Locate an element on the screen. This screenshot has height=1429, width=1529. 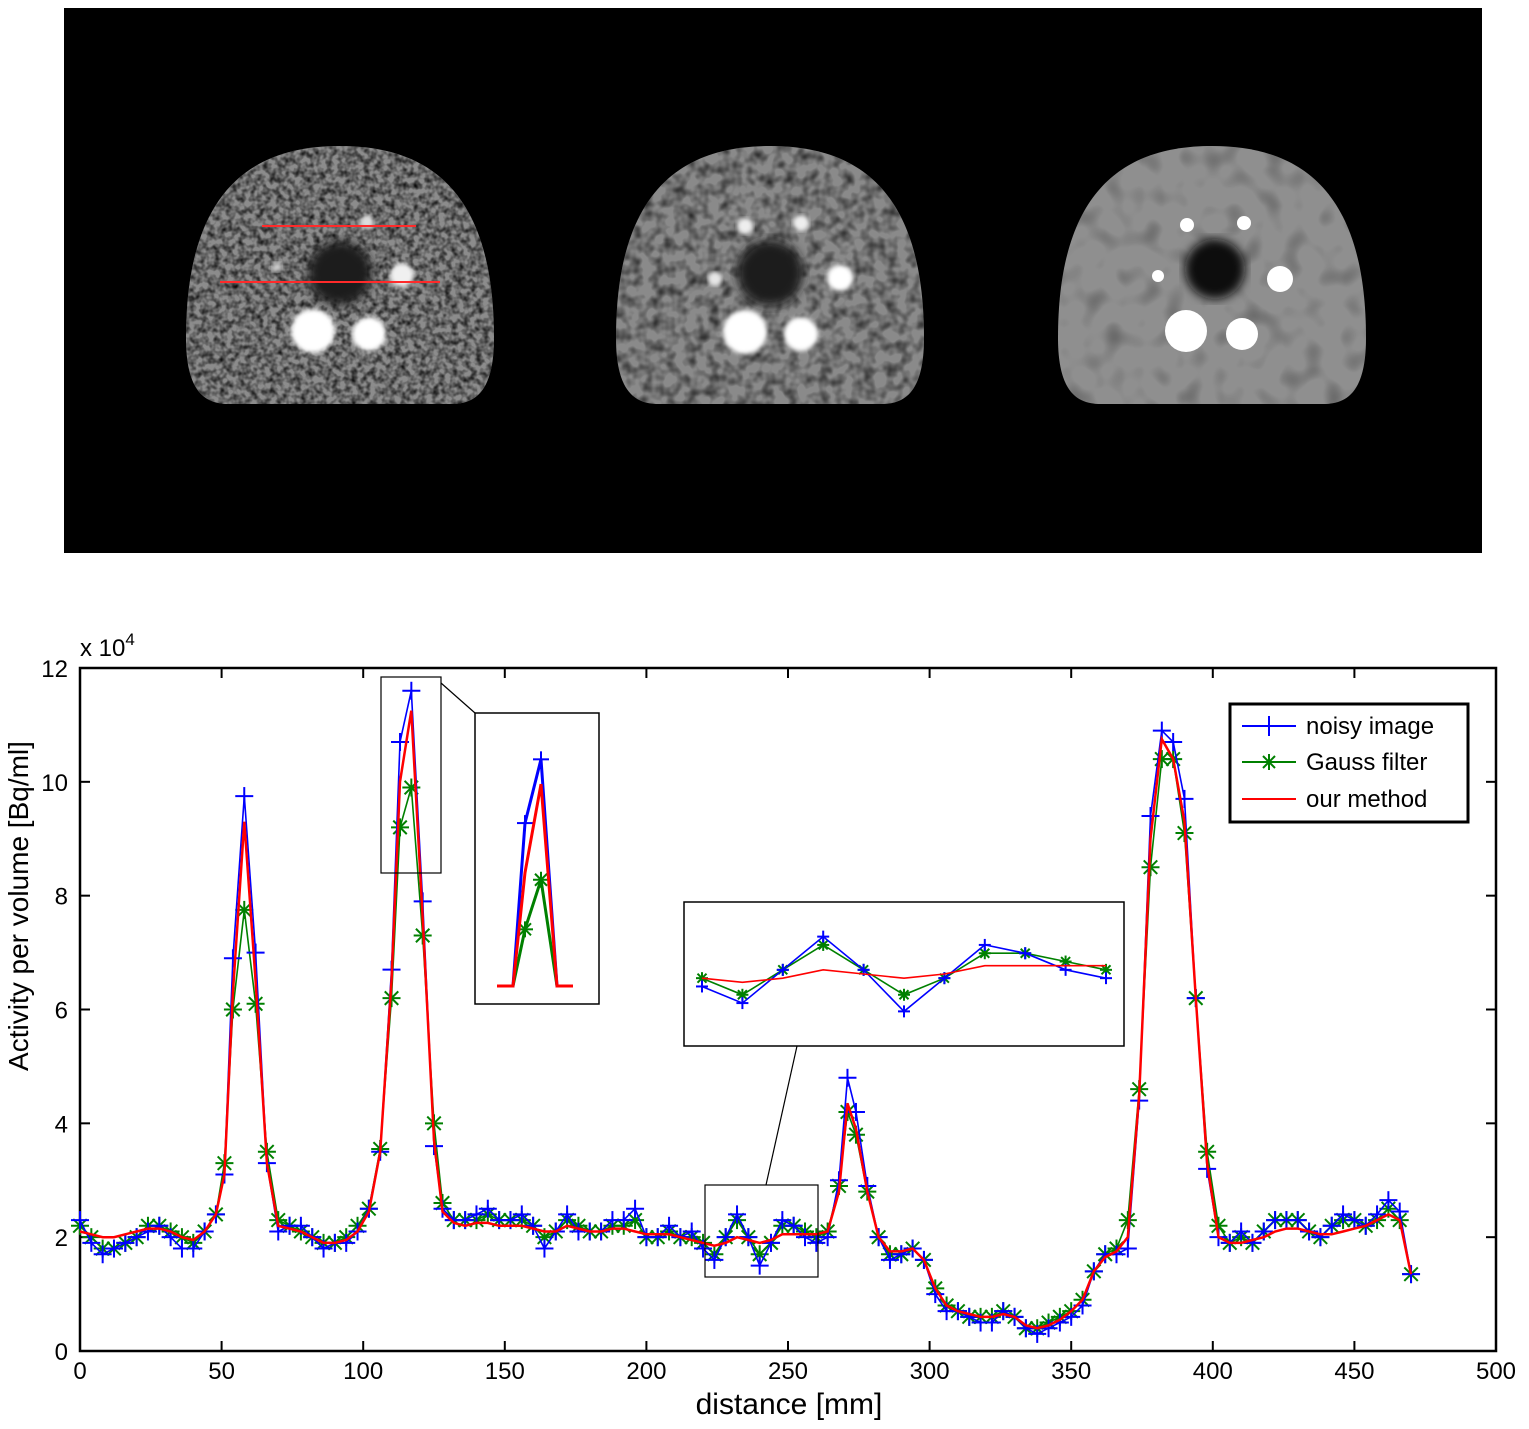
x-tick-label: 350 is located at coordinates (1071, 1371).